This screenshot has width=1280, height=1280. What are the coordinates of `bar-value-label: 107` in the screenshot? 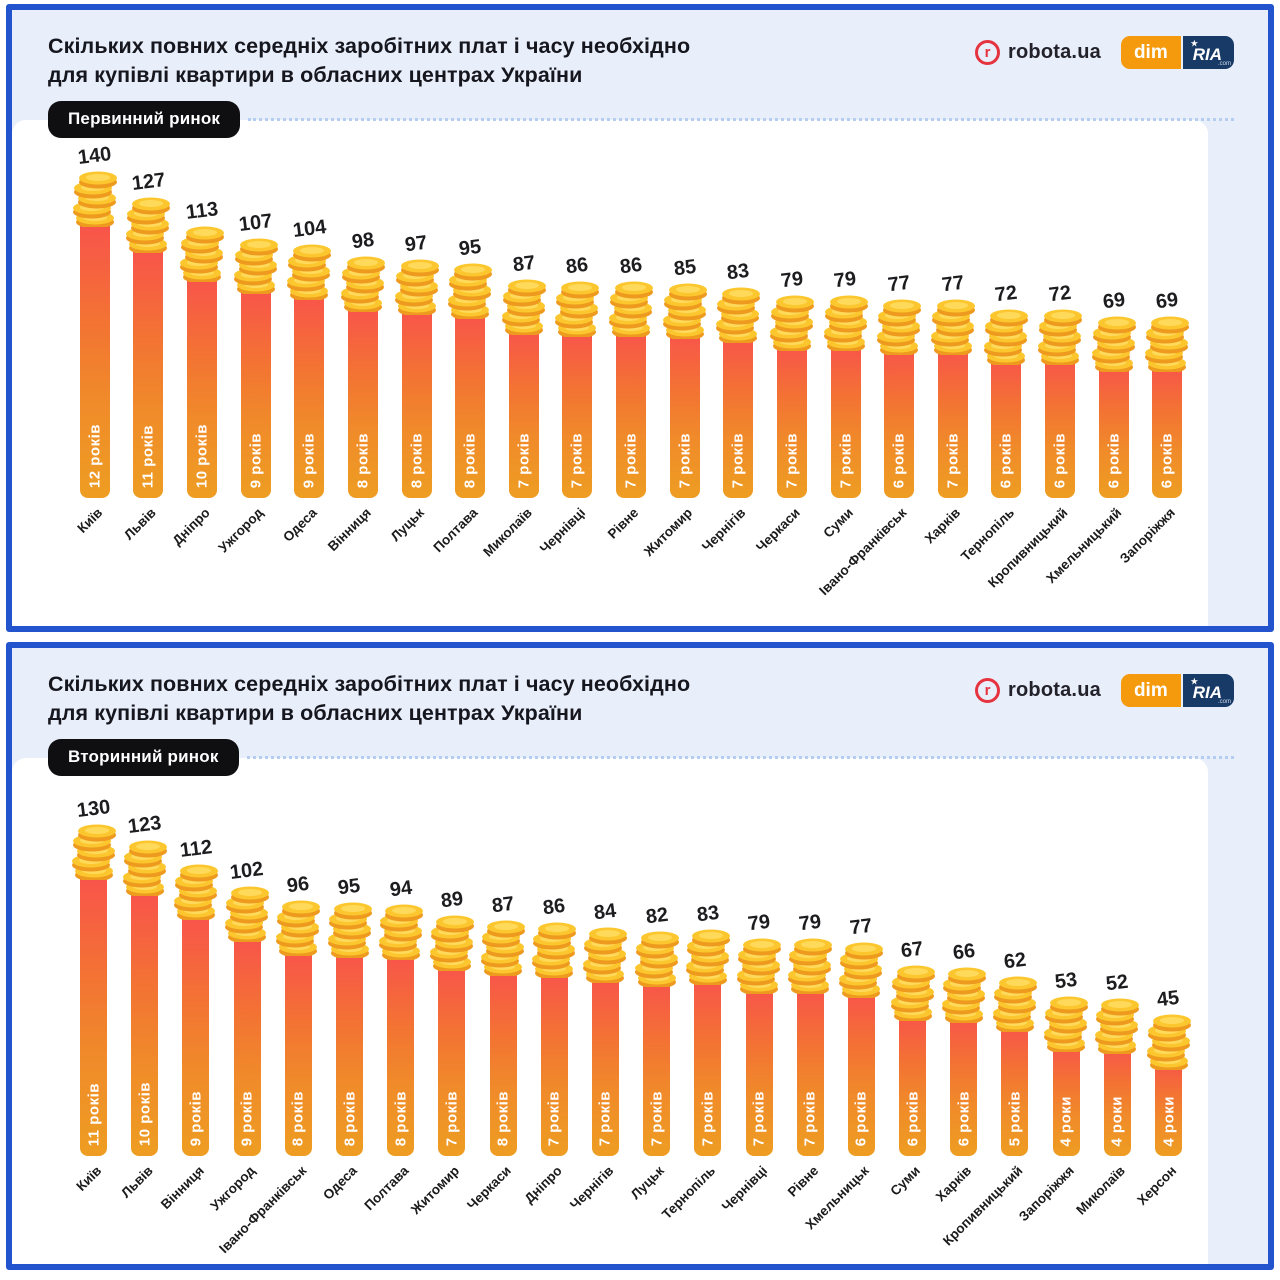 It's located at (255, 223).